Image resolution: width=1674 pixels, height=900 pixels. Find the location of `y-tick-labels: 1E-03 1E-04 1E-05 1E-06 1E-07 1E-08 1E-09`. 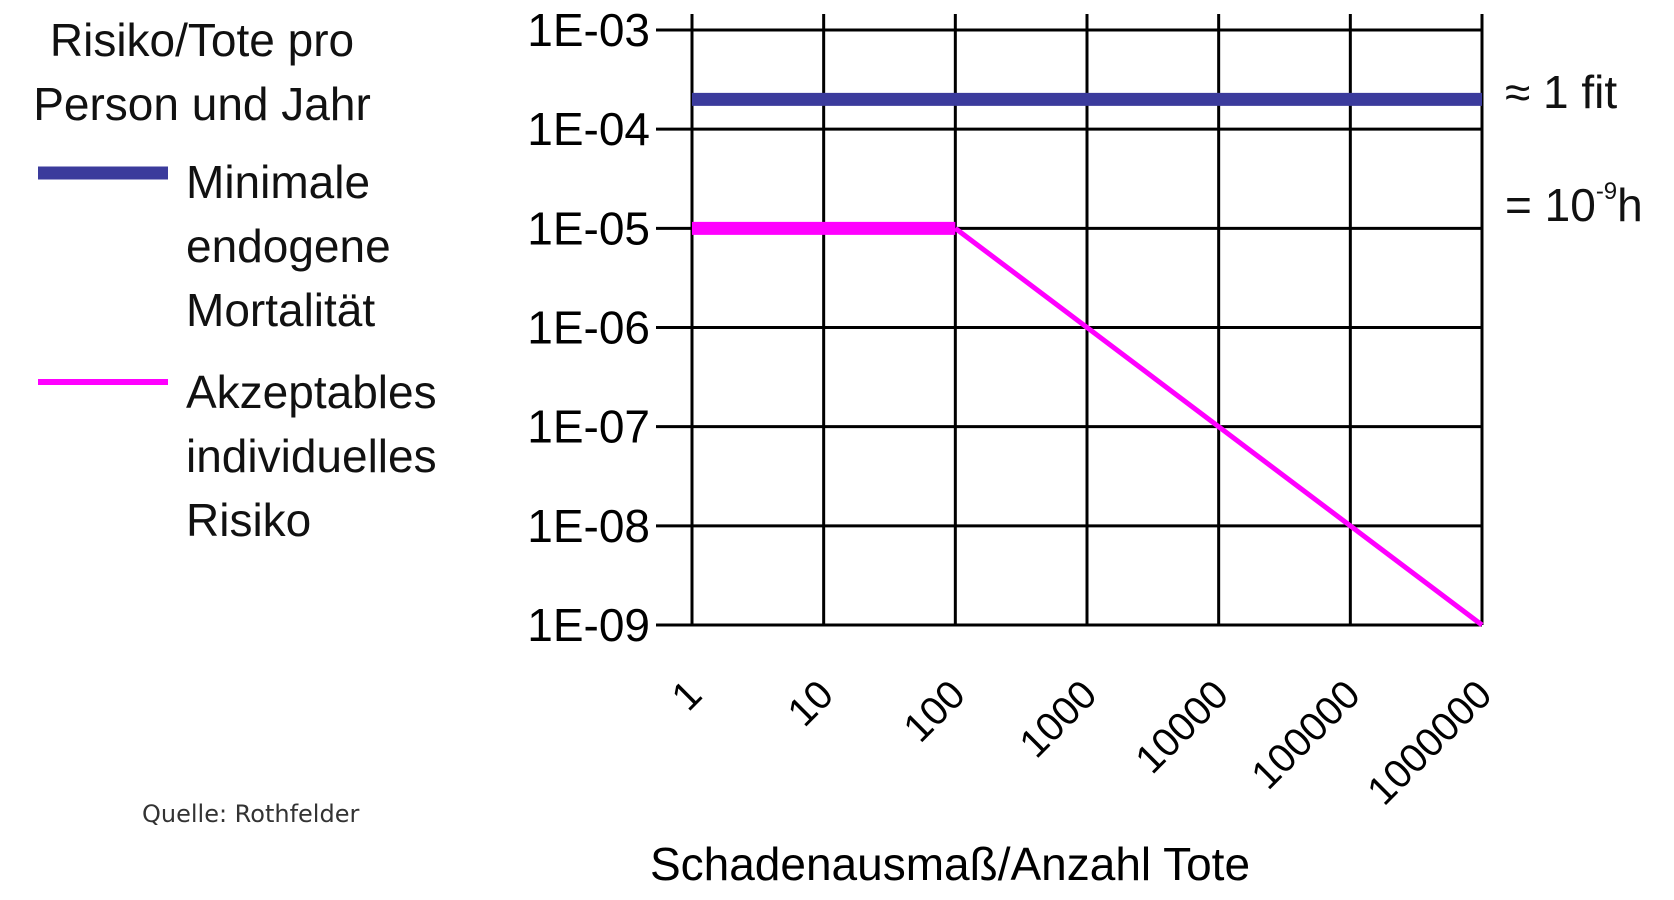

y-tick-labels: 1E-03 1E-04 1E-05 1E-06 1E-07 1E-08 1E-09 is located at coordinates (588, 327).